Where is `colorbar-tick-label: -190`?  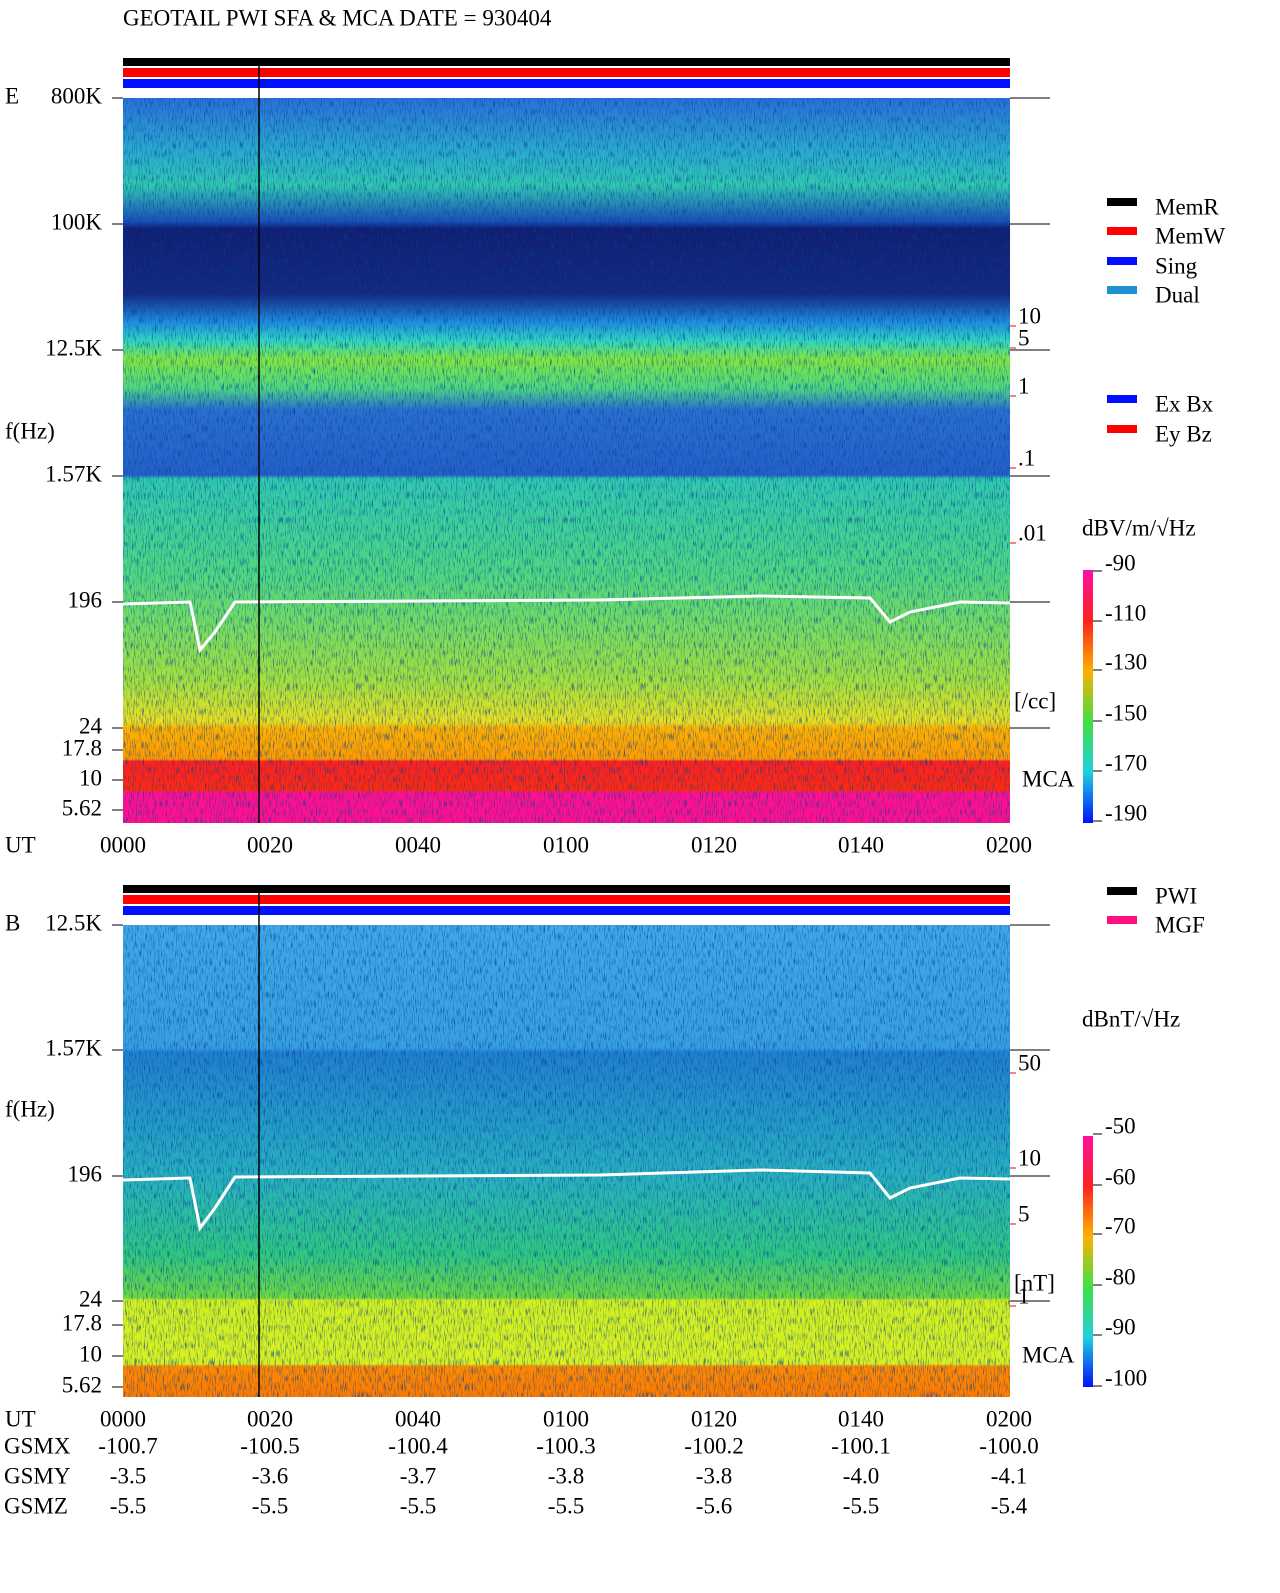
colorbar-tick-label: -190 is located at coordinates (1126, 812).